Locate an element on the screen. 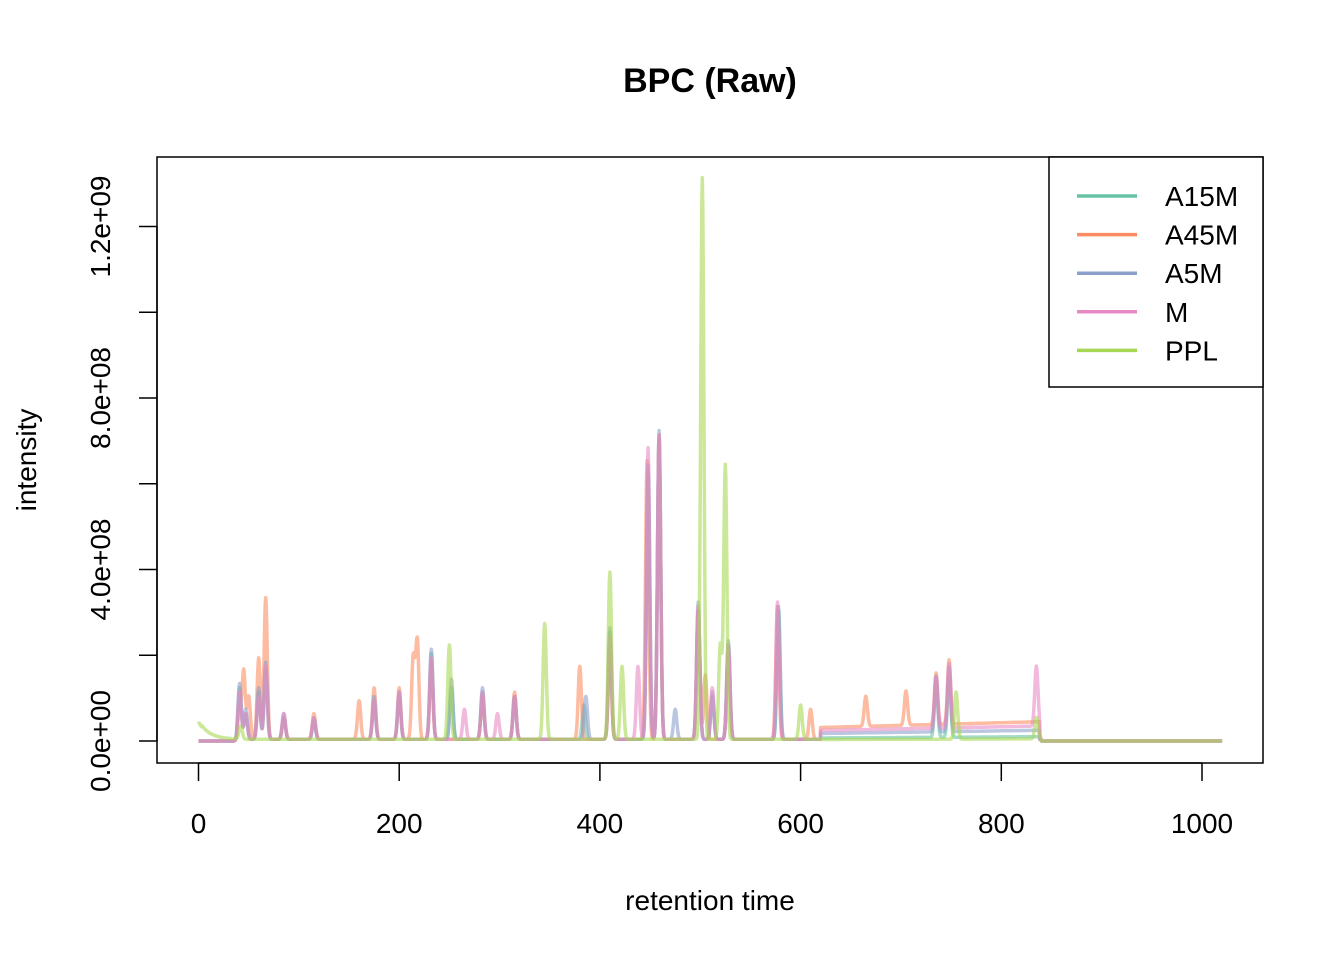 Image resolution: width=1344 pixels, height=960 pixels. legend-label: A45M is located at coordinates (1201, 235).